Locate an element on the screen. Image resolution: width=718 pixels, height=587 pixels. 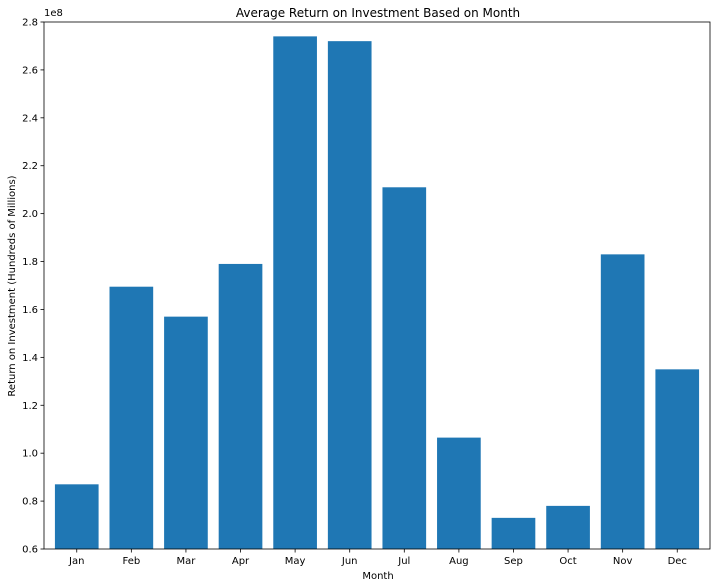
bar-oct is located at coordinates (568, 527).